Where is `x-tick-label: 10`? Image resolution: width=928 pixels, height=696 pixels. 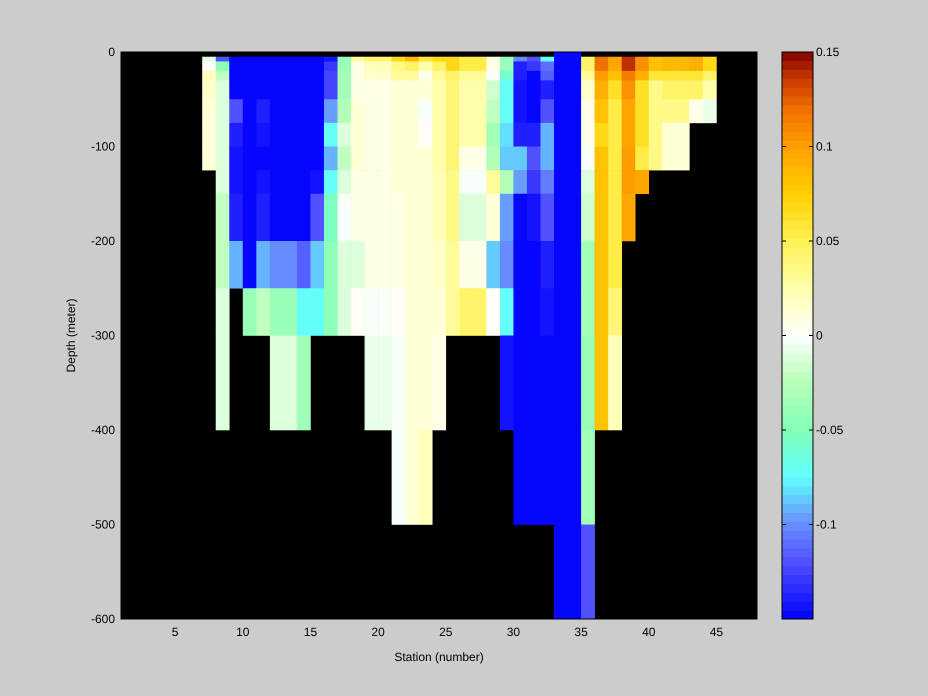 x-tick-label: 10 is located at coordinates (243, 632).